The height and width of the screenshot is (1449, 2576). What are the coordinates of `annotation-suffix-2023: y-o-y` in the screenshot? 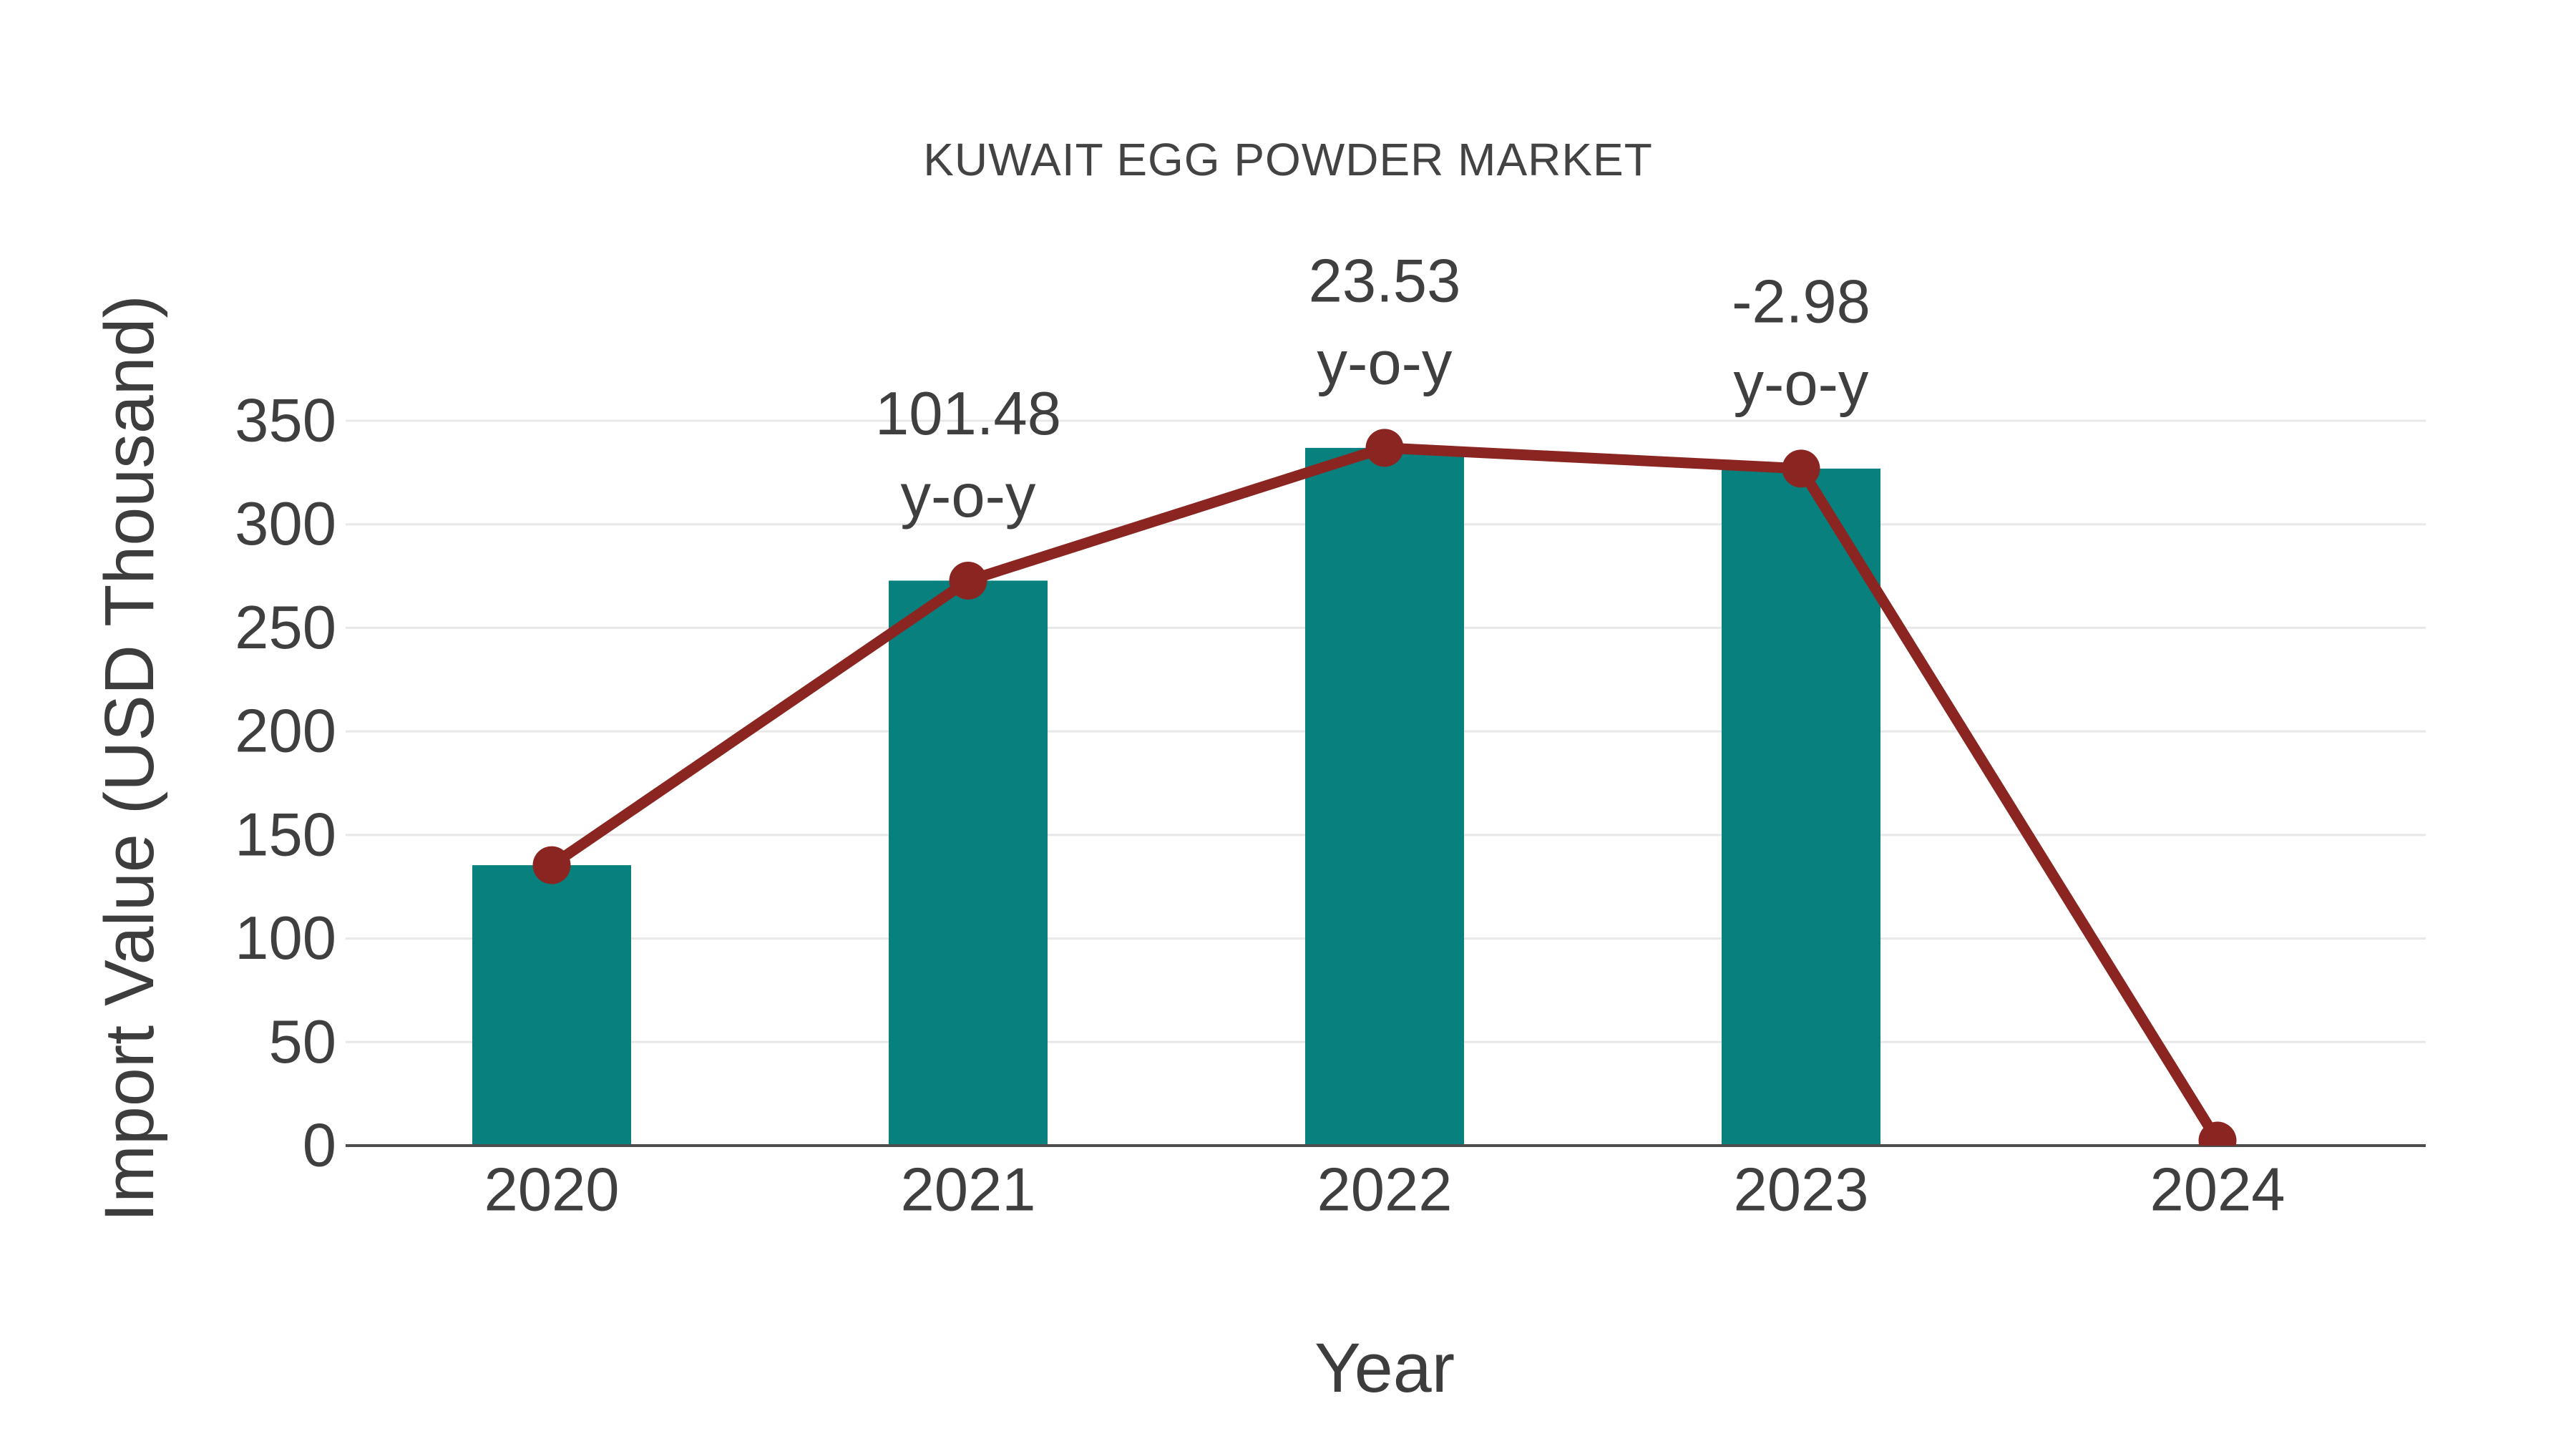 It's located at (1801, 384).